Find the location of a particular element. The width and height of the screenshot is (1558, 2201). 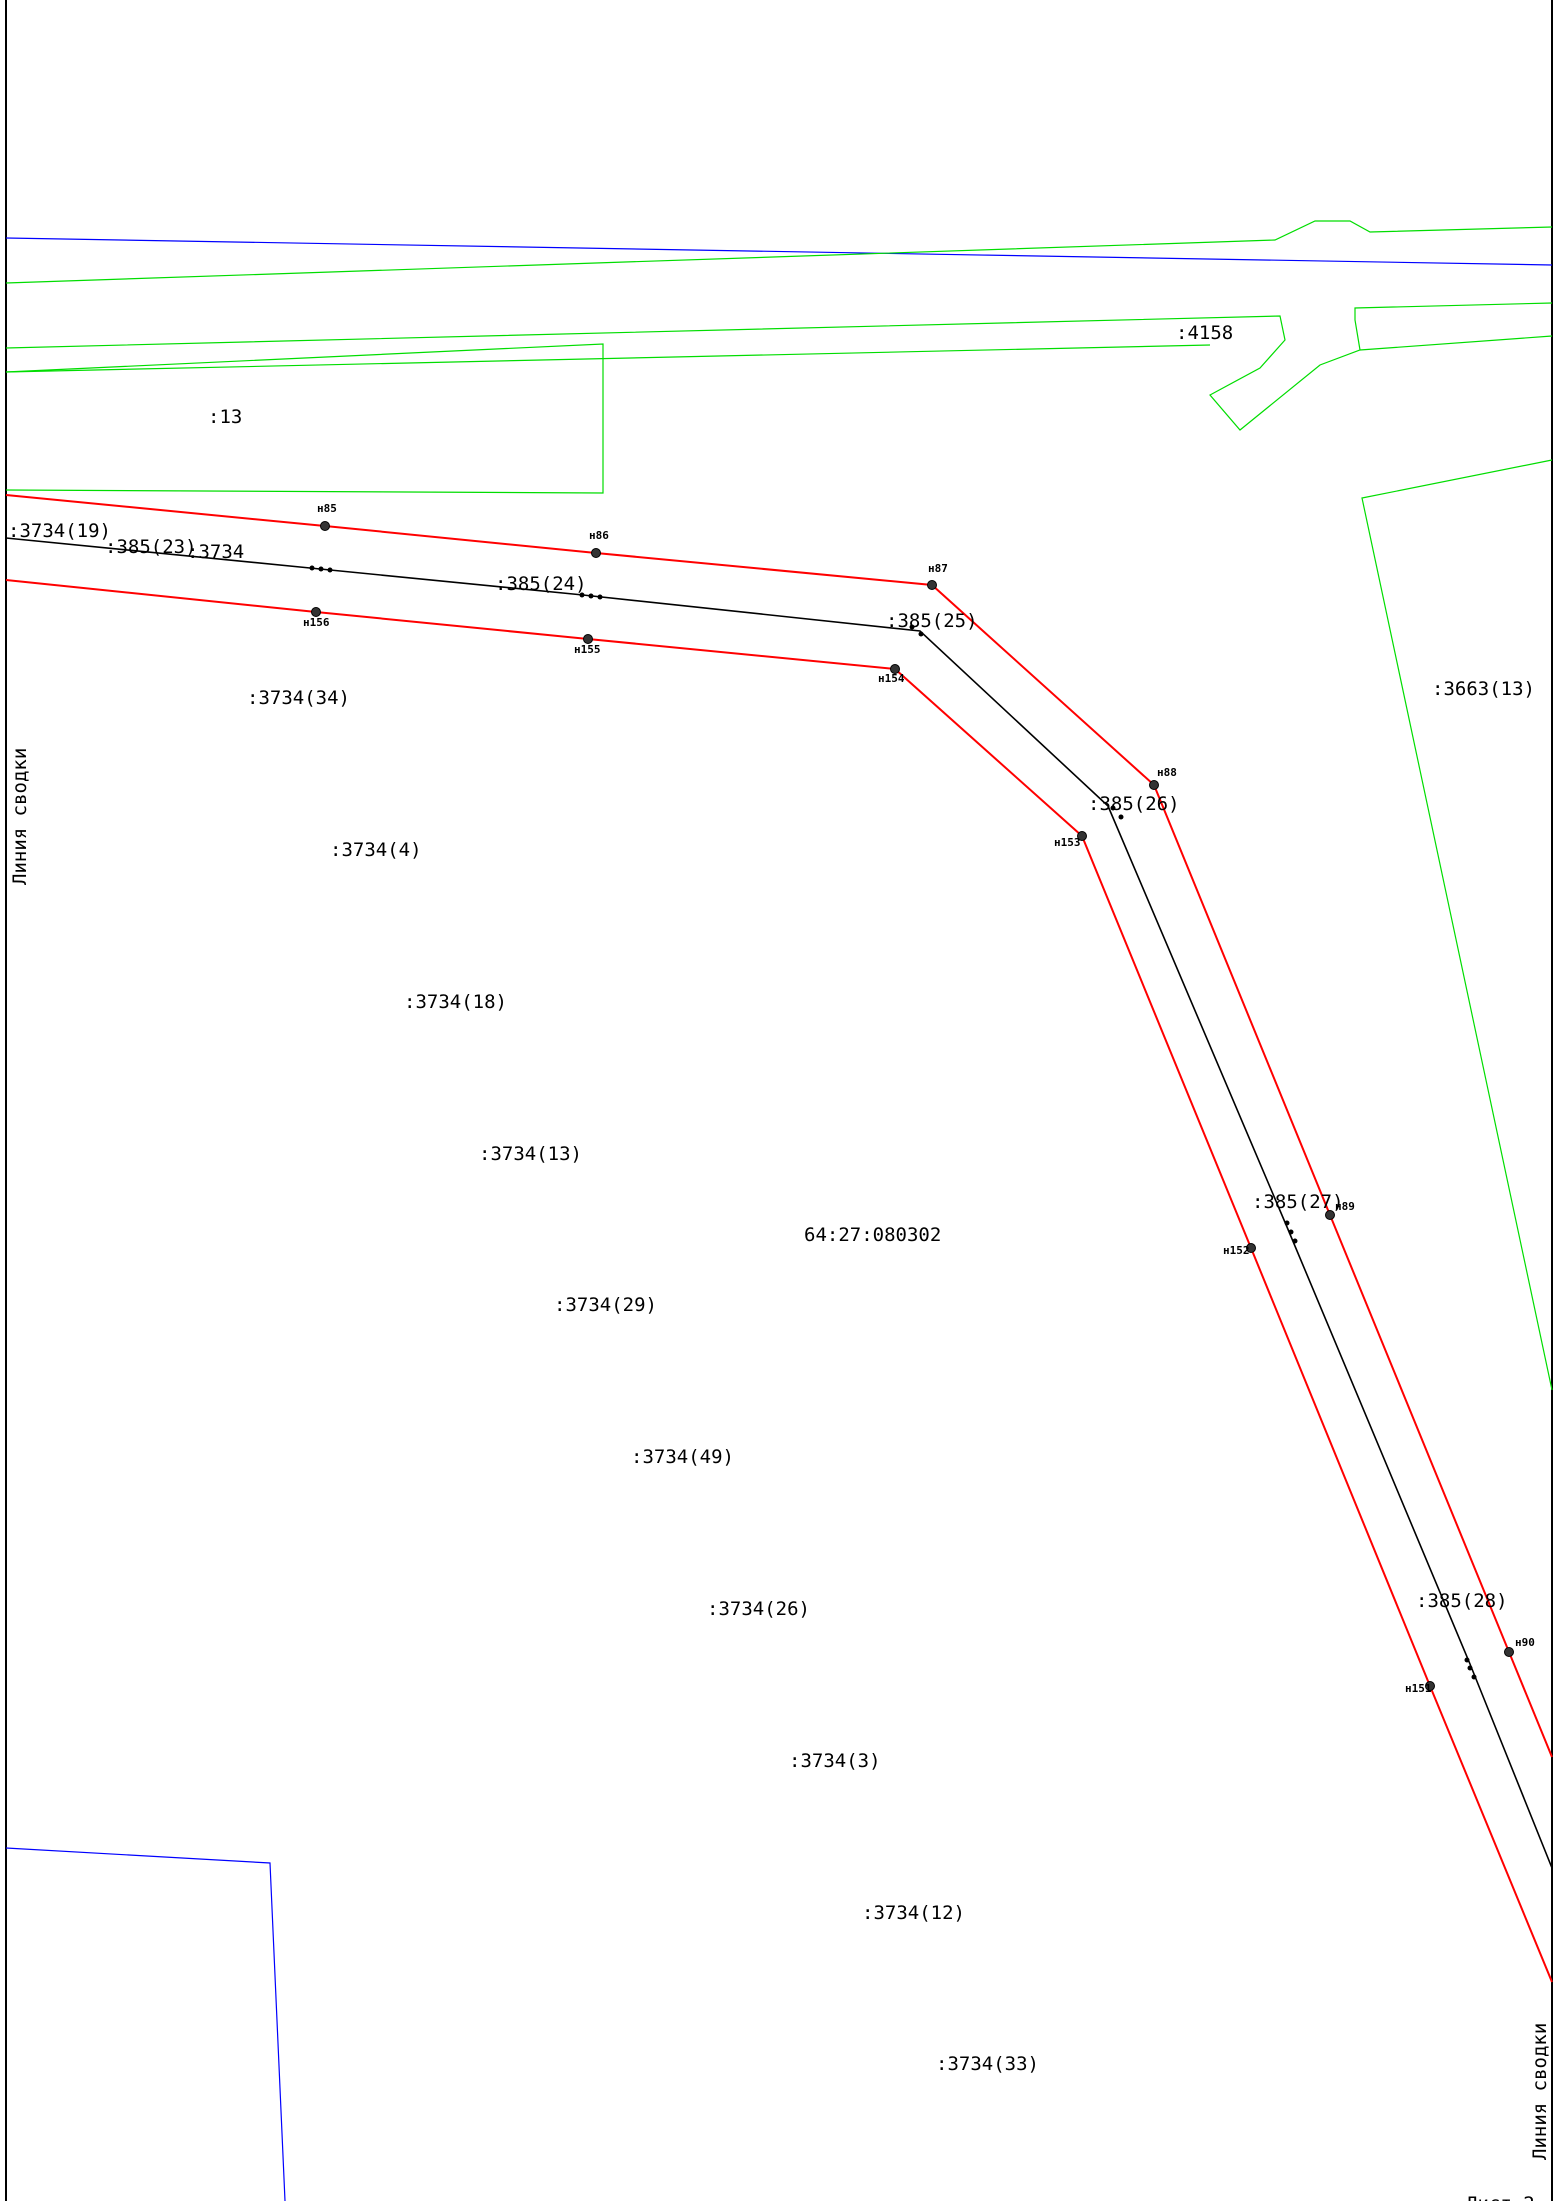

road-strip-inner-line is located at coordinates (608, 358).